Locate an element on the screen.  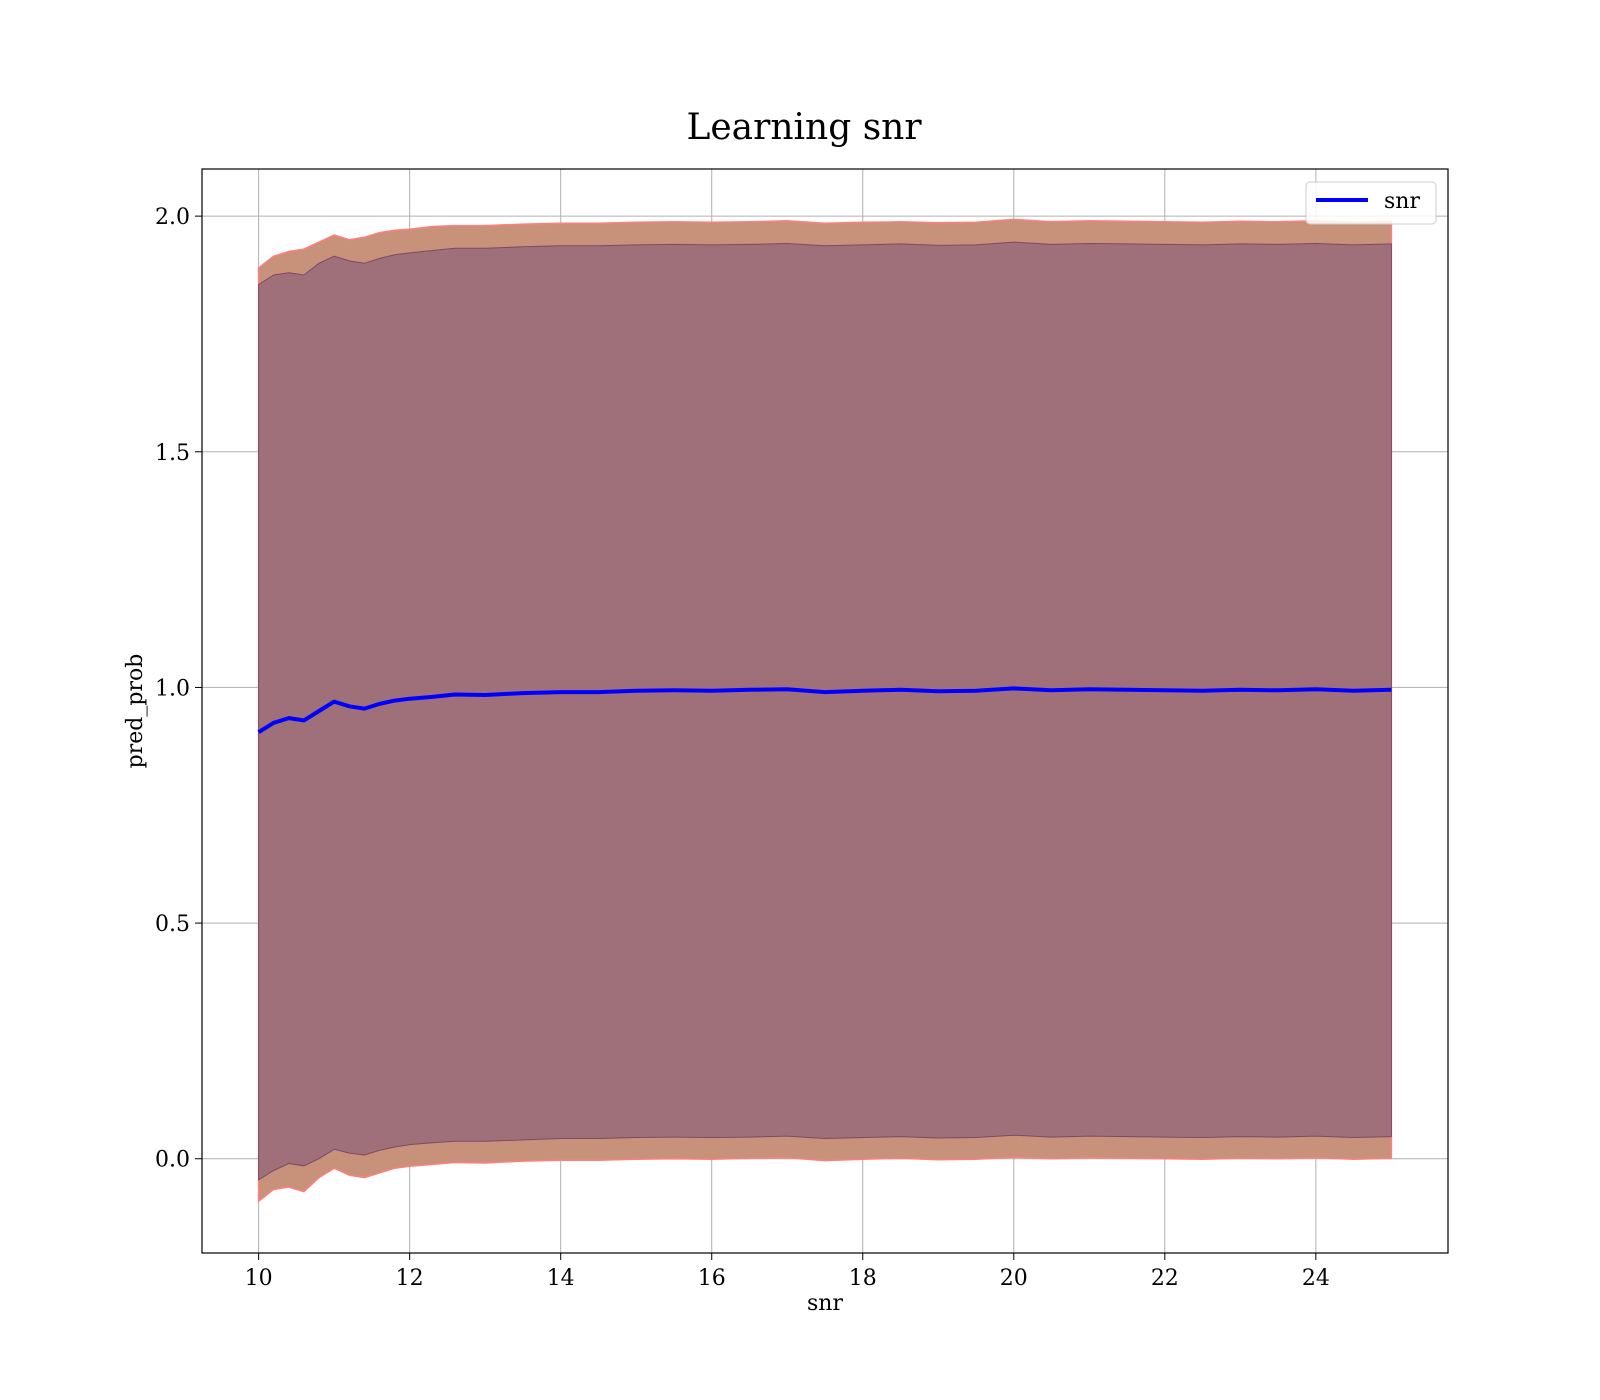
x-tick-label: 20 is located at coordinates (1014, 1278).